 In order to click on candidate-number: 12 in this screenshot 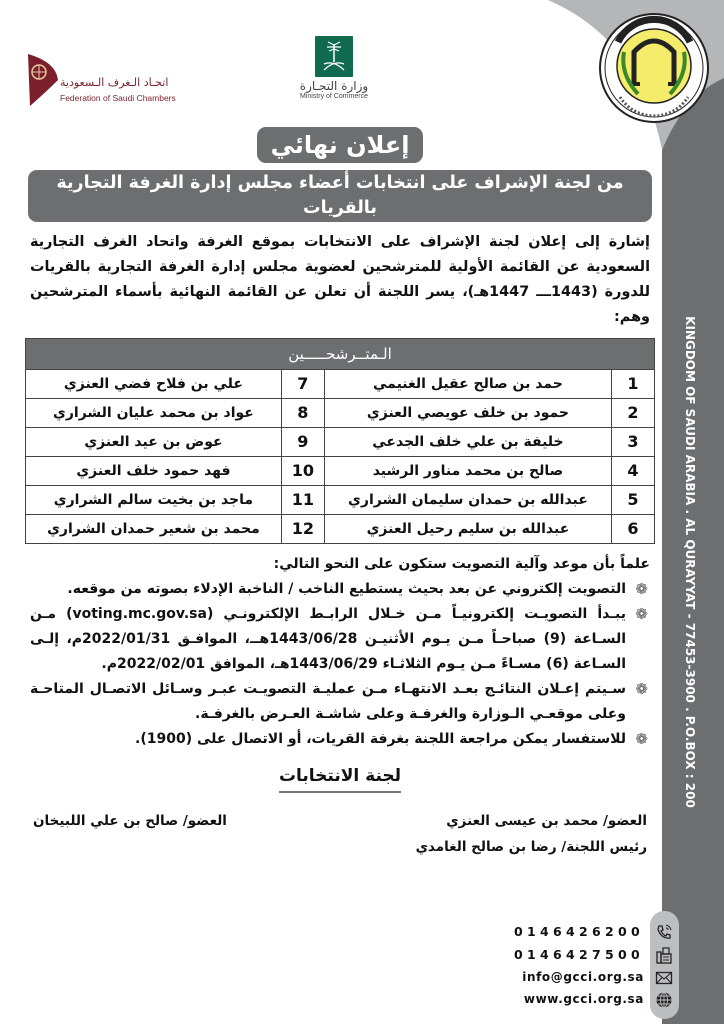, I will do `click(302, 529)`.